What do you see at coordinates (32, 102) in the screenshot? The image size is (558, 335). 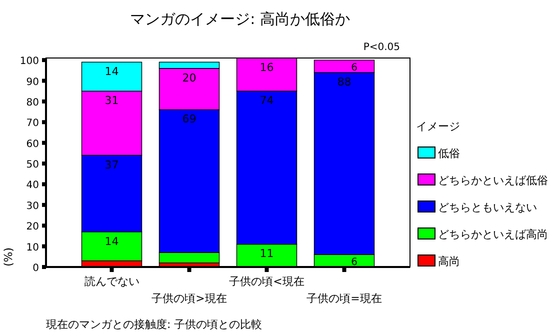 I see `y-tick-label: 80` at bounding box center [32, 102].